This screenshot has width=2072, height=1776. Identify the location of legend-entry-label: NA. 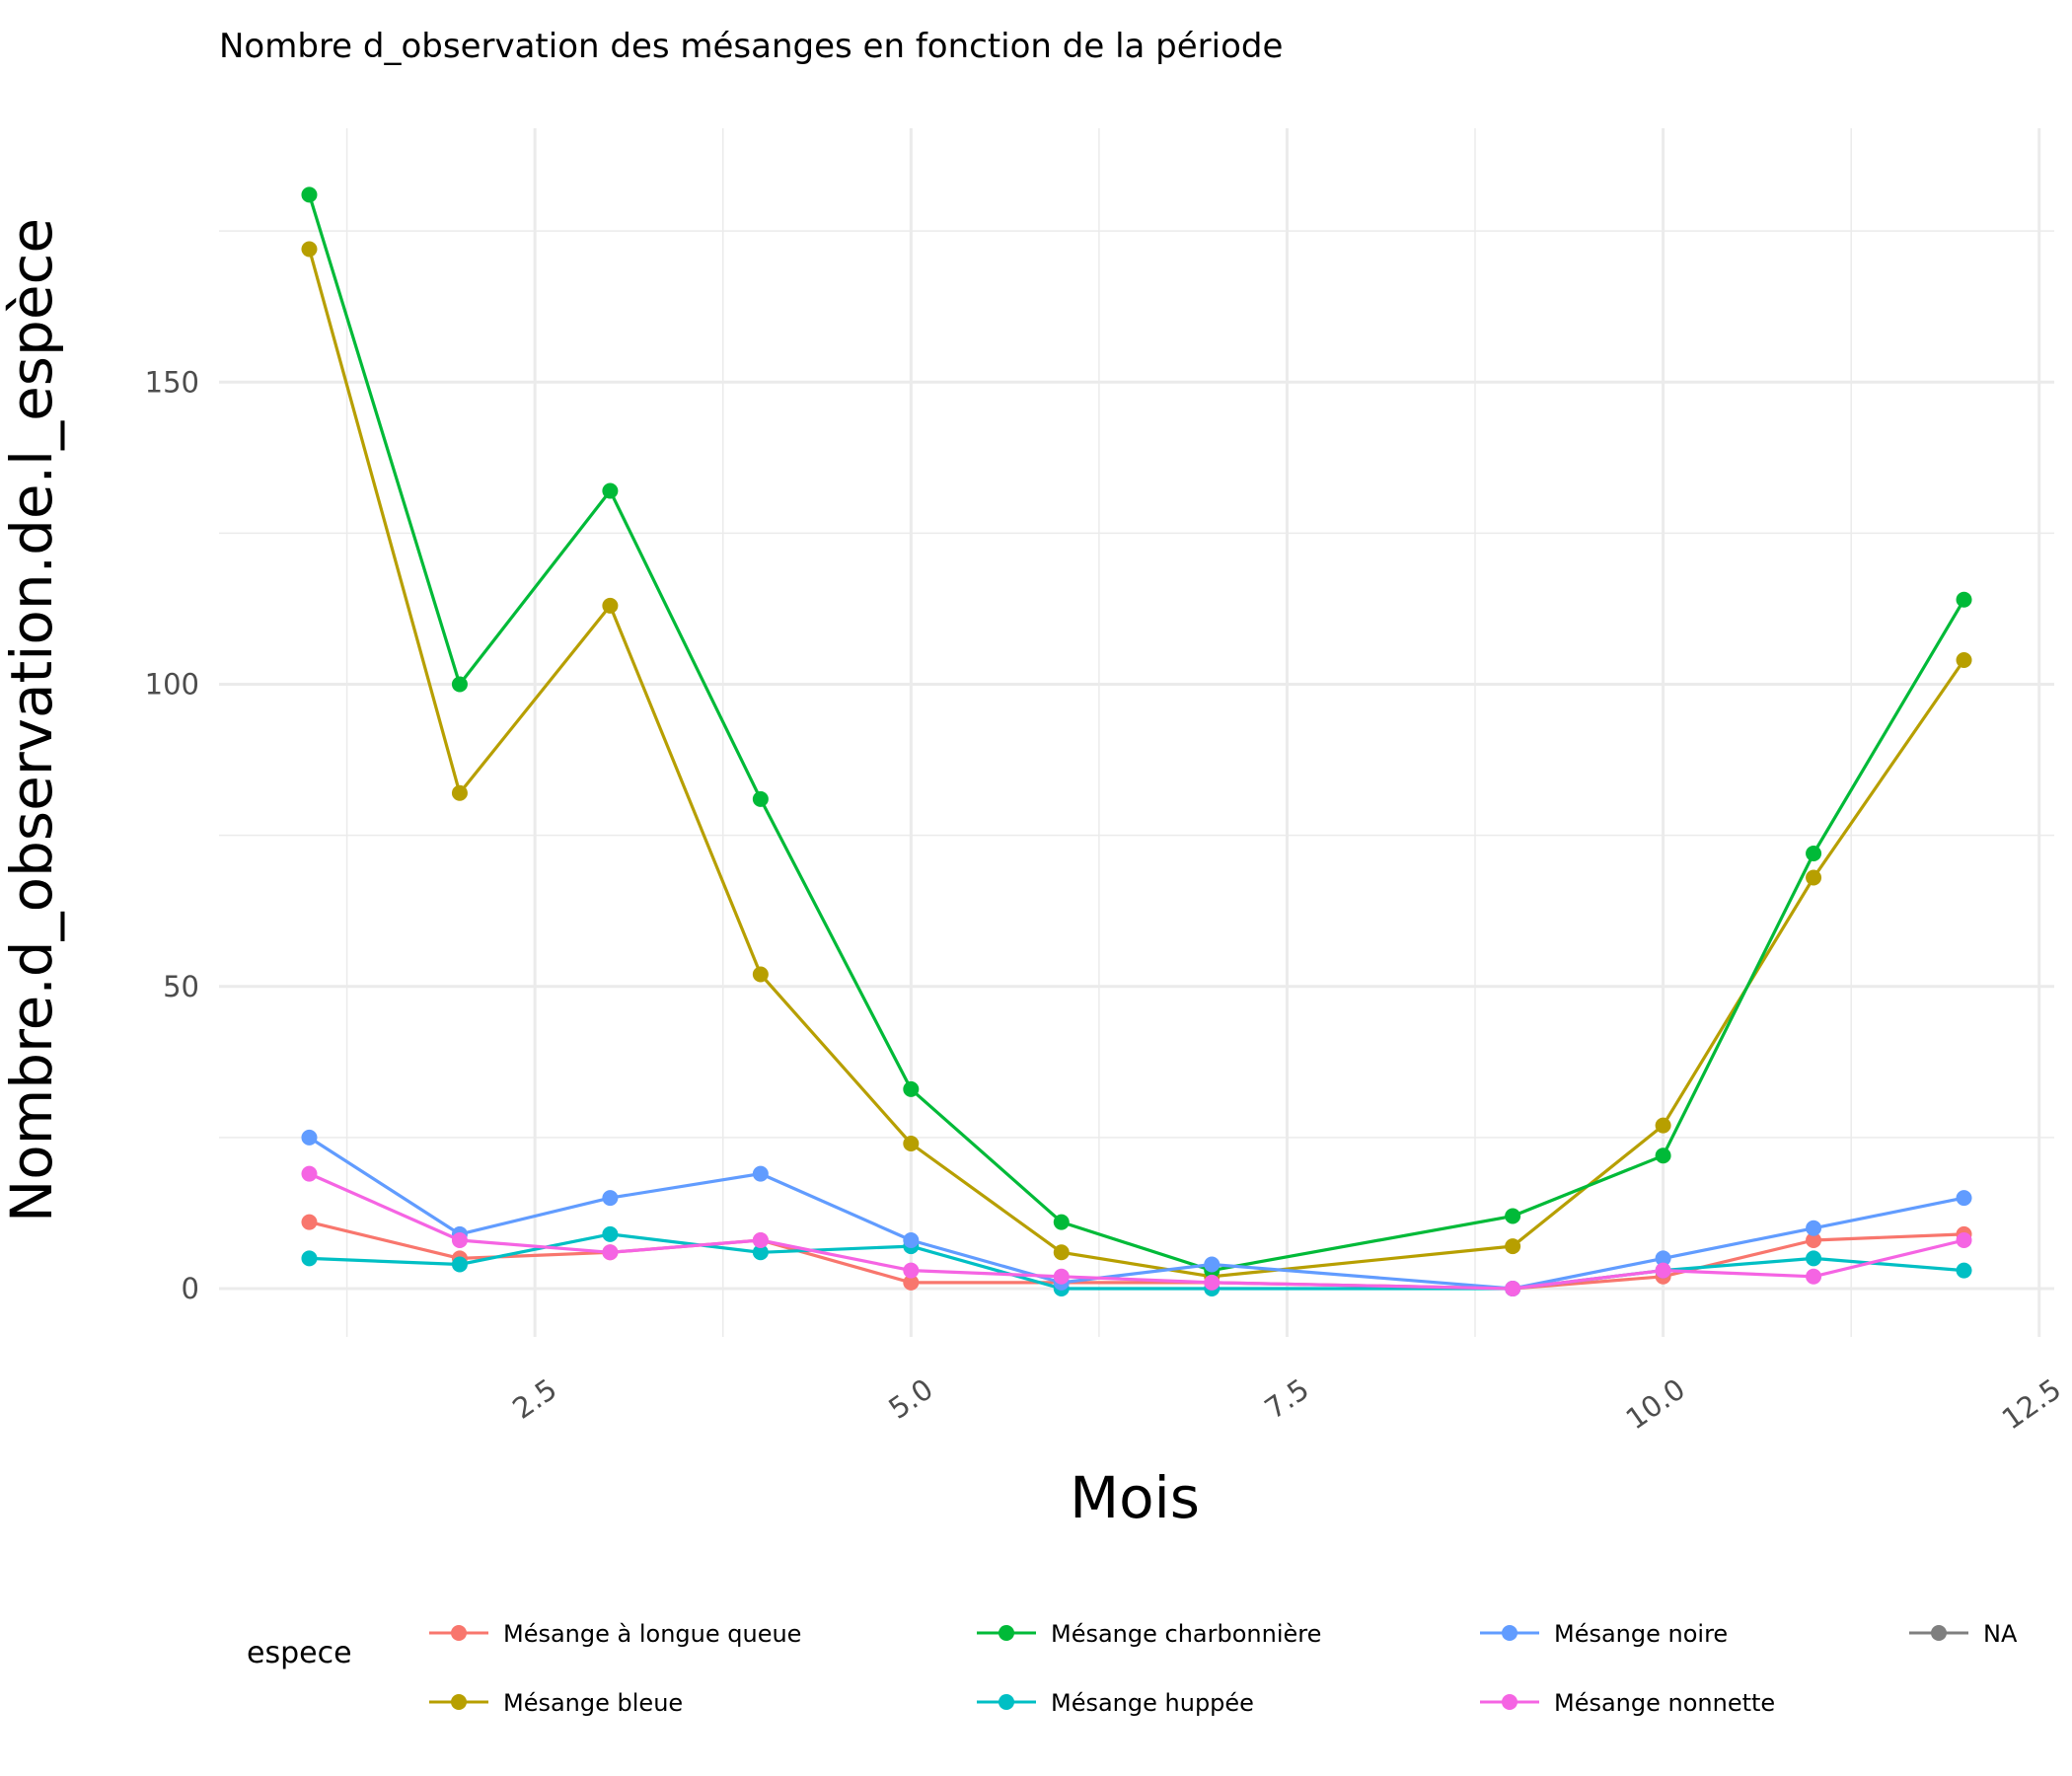
(2001, 1634).